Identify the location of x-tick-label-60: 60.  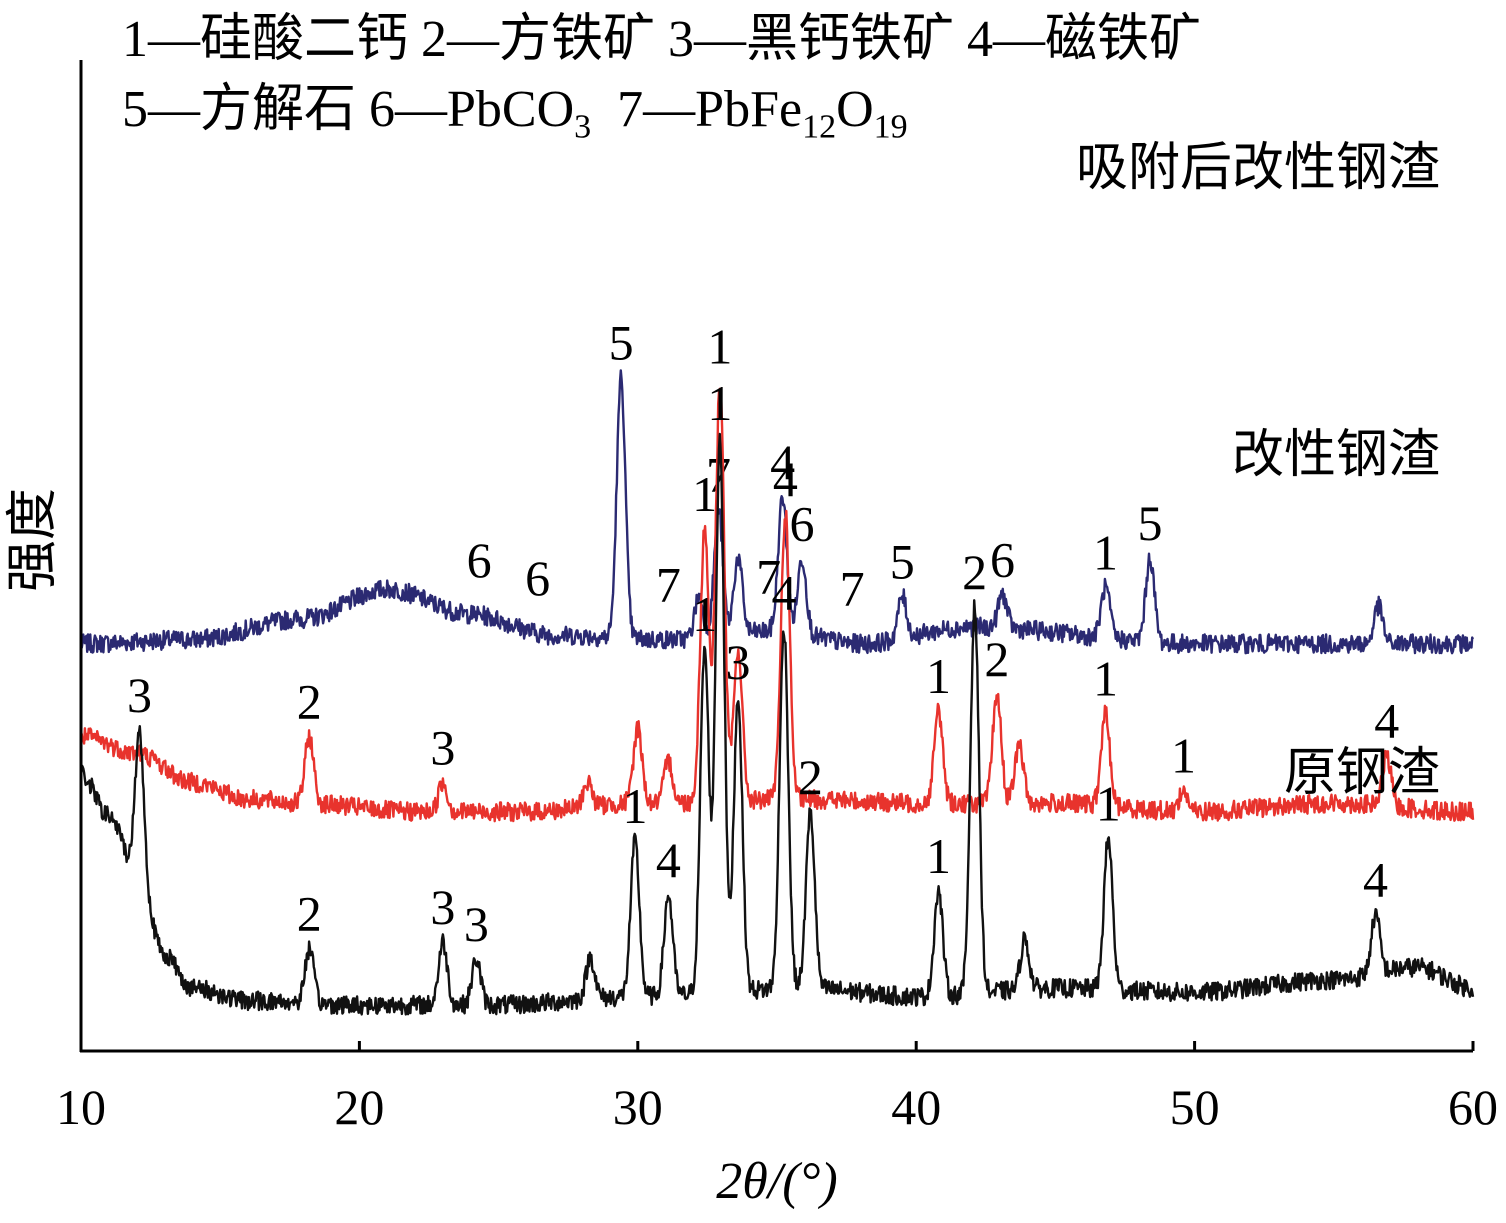
(1473, 1107).